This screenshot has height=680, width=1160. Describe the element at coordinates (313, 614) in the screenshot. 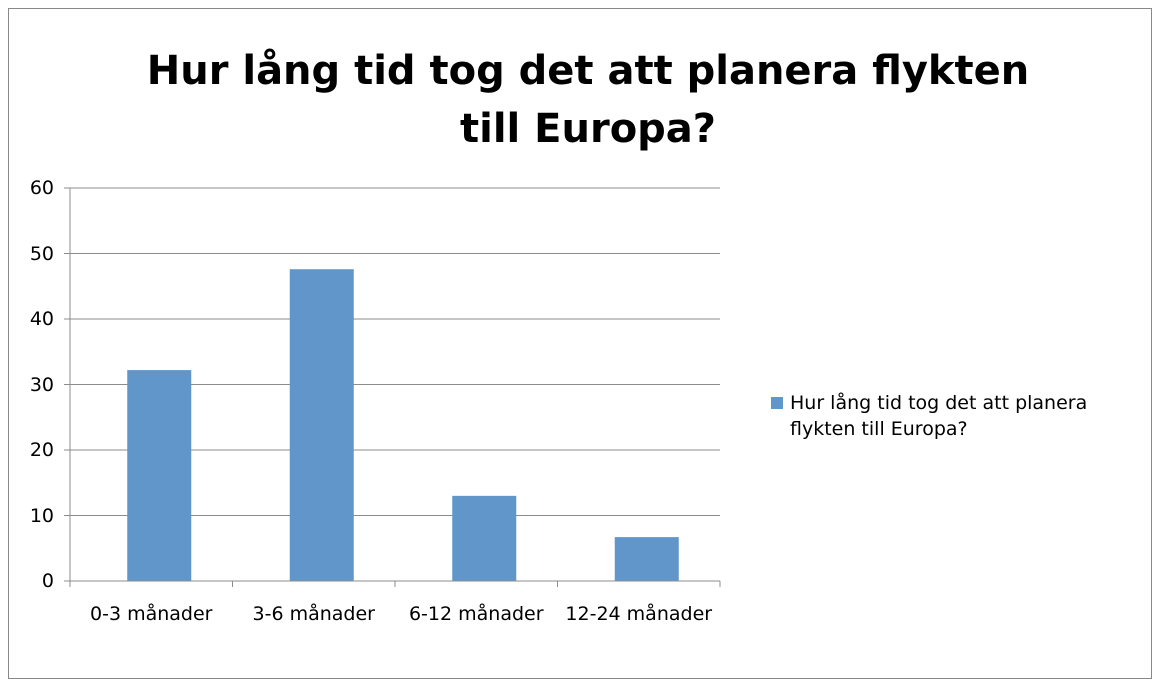

I see `x-tick-label: 3-6 månader` at that location.